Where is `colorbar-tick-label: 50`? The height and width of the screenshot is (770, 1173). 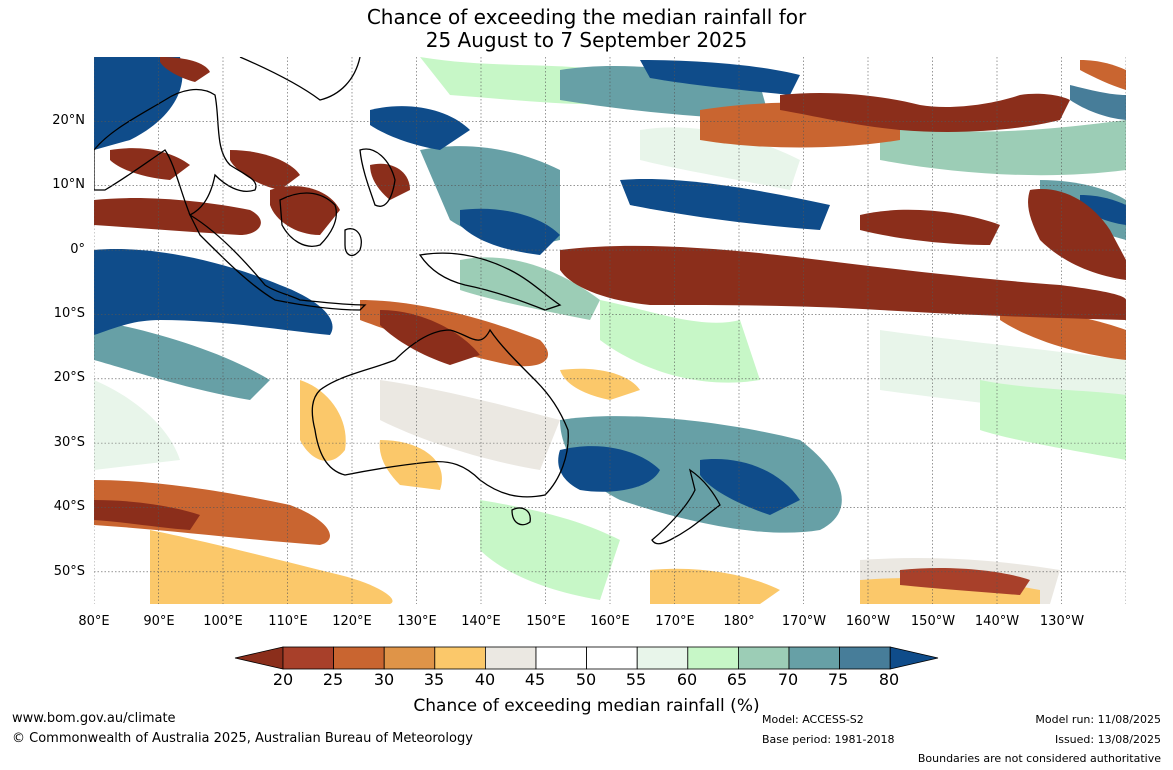 colorbar-tick-label: 50 is located at coordinates (586, 679).